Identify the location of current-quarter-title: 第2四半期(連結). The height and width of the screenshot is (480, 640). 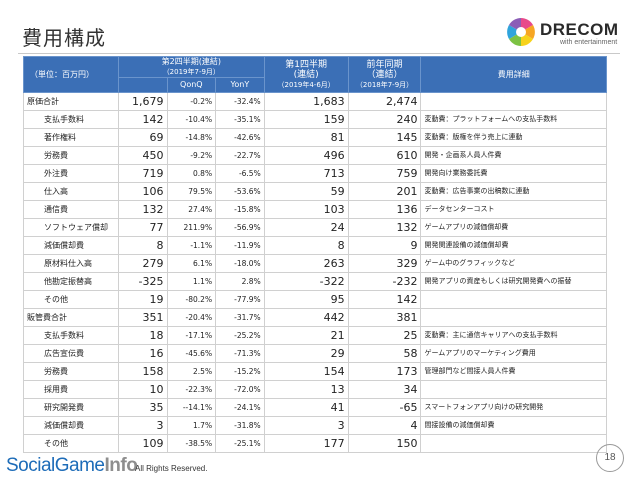
(191, 62).